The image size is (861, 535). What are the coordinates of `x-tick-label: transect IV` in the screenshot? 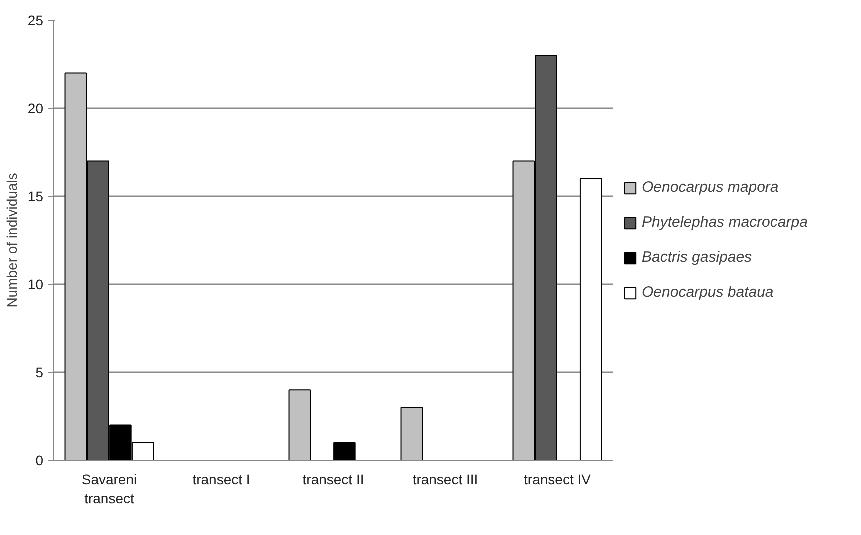 It's located at (558, 480).